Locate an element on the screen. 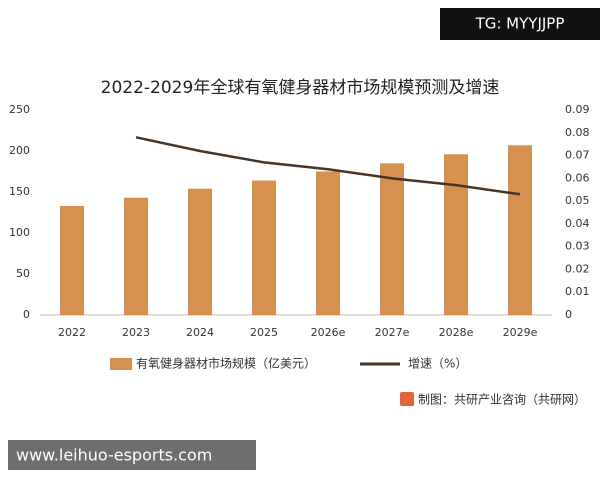 The height and width of the screenshot is (480, 600). legend-label: 增速（%） is located at coordinates (437, 364).